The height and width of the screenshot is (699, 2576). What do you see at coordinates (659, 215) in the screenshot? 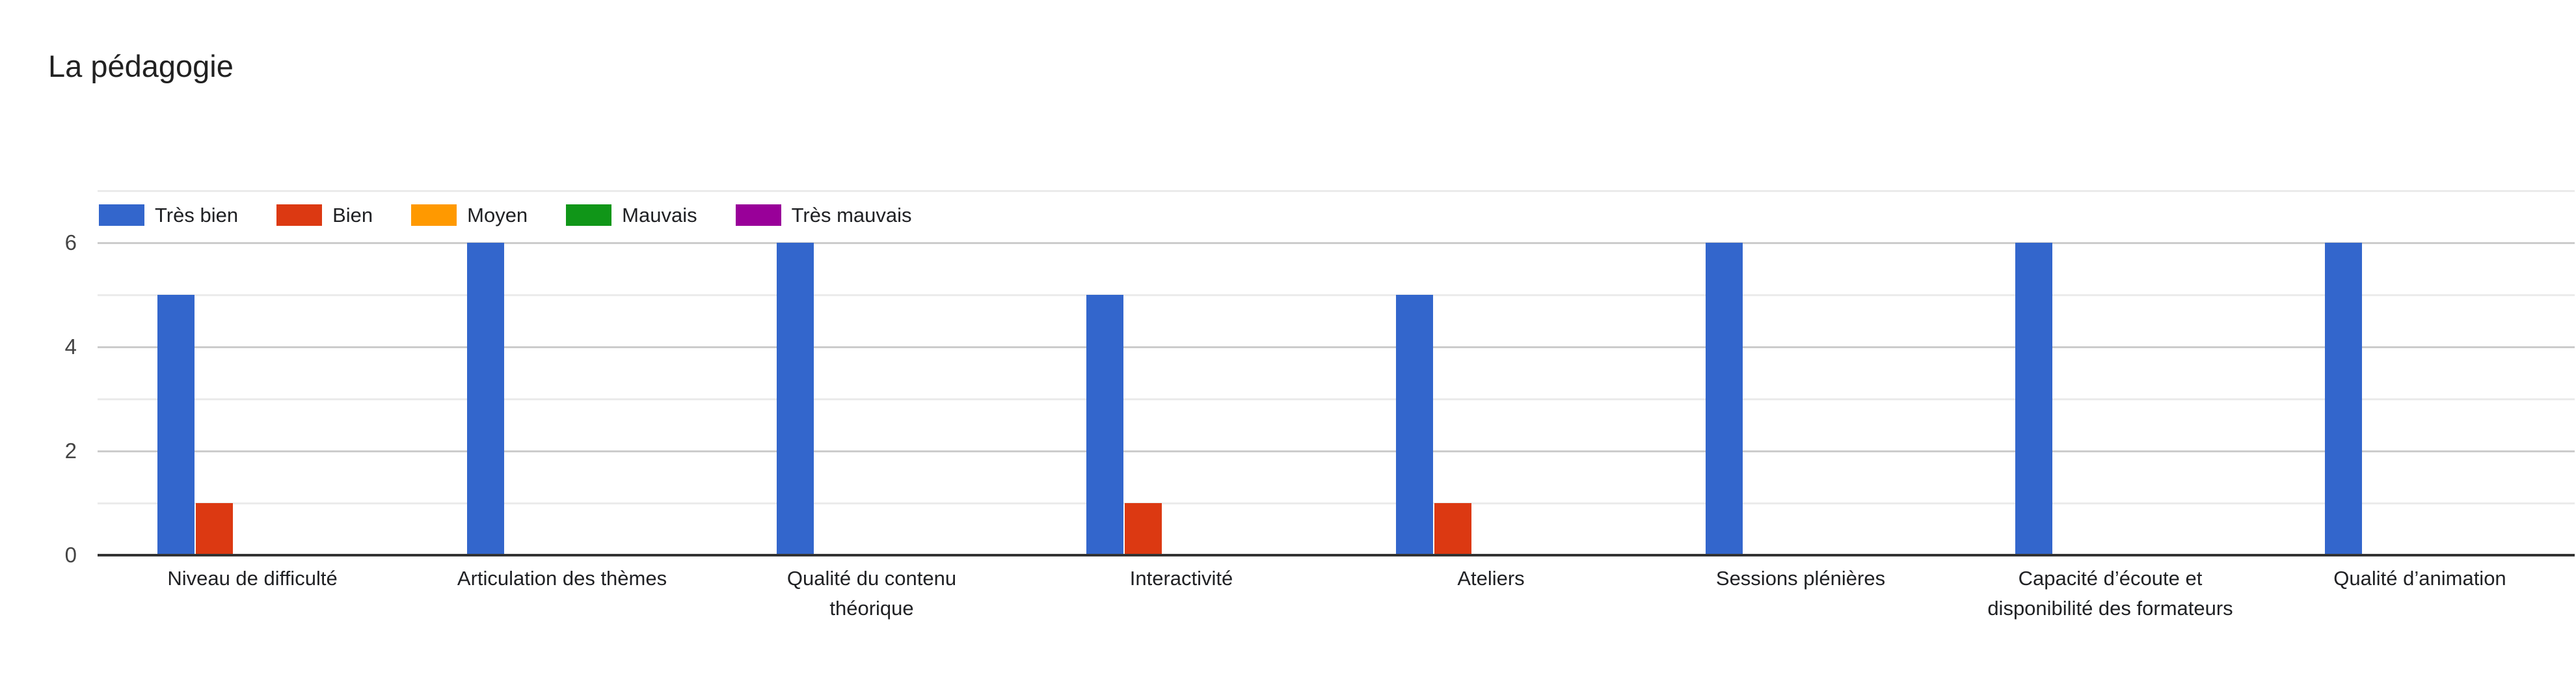
I see `legend-label: Mauvais` at bounding box center [659, 215].